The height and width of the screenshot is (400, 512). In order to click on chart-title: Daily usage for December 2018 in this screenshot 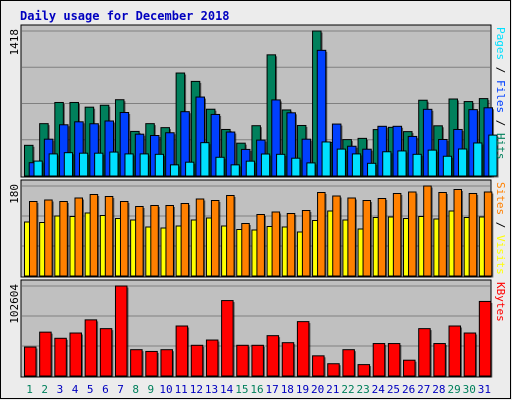, I will do `click(125, 16)`.